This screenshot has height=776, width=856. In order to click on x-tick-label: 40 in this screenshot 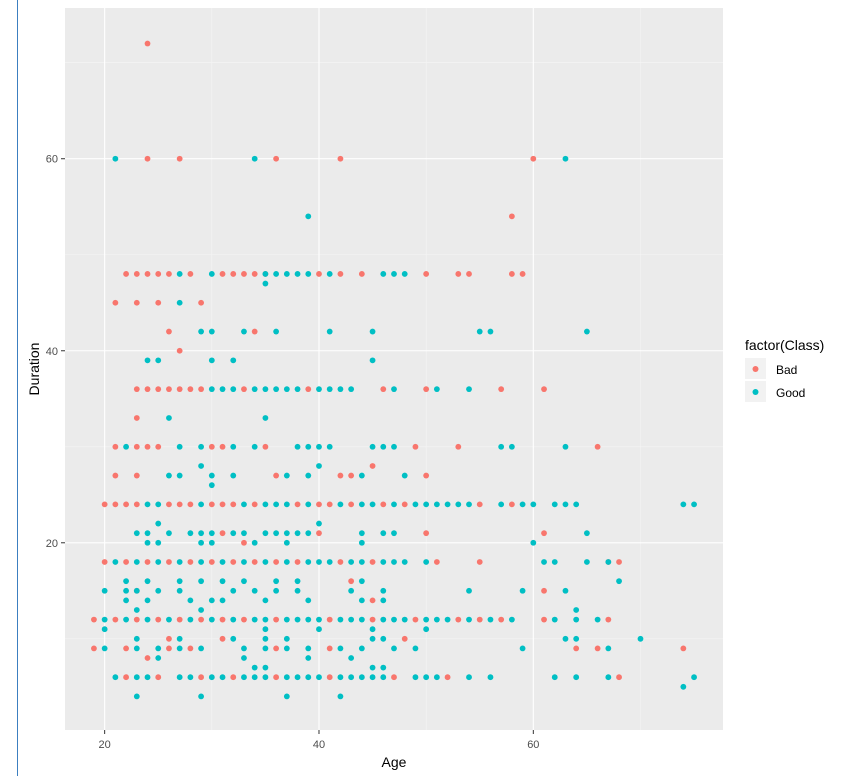, I will do `click(319, 745)`.